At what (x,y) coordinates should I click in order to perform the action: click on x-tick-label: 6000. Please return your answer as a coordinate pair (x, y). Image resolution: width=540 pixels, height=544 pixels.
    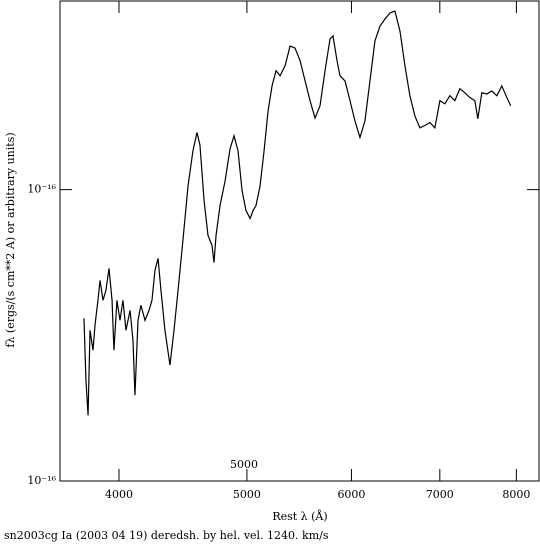
    Looking at the image, I should click on (351, 494).